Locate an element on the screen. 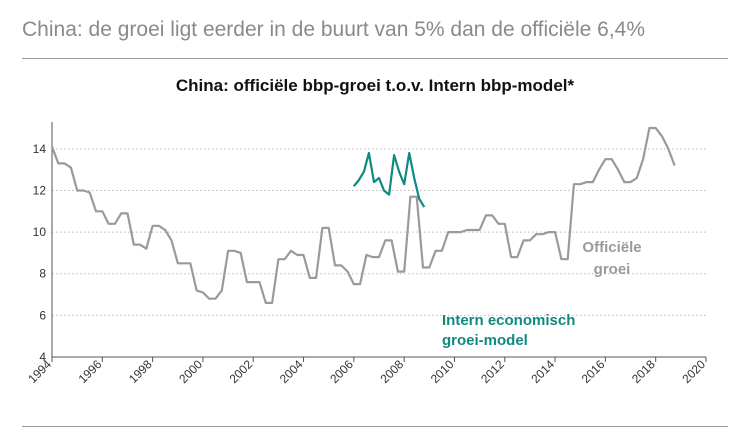 This screenshot has width=750, height=431. x-tick-label: 2016 is located at coordinates (593, 371).